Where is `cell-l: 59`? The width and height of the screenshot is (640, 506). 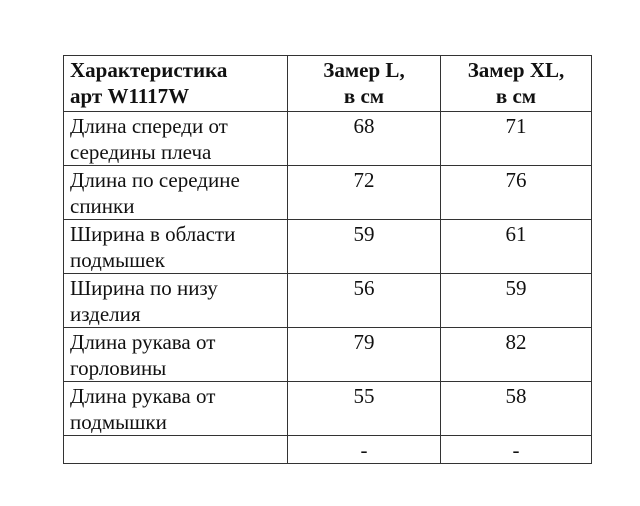 cell-l: 59 is located at coordinates (364, 246).